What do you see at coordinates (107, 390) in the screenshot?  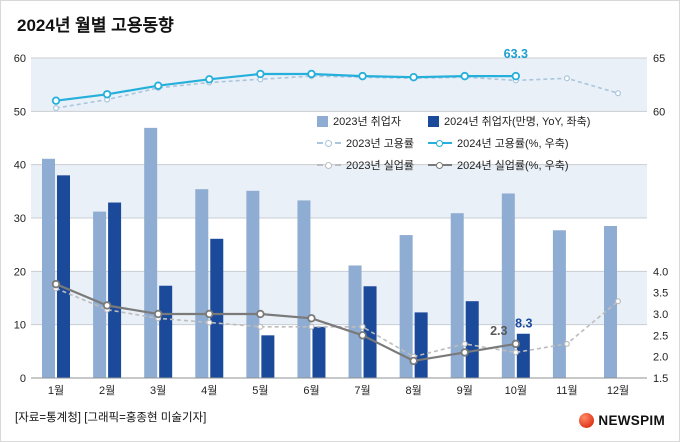 I see `month-label: 2월` at bounding box center [107, 390].